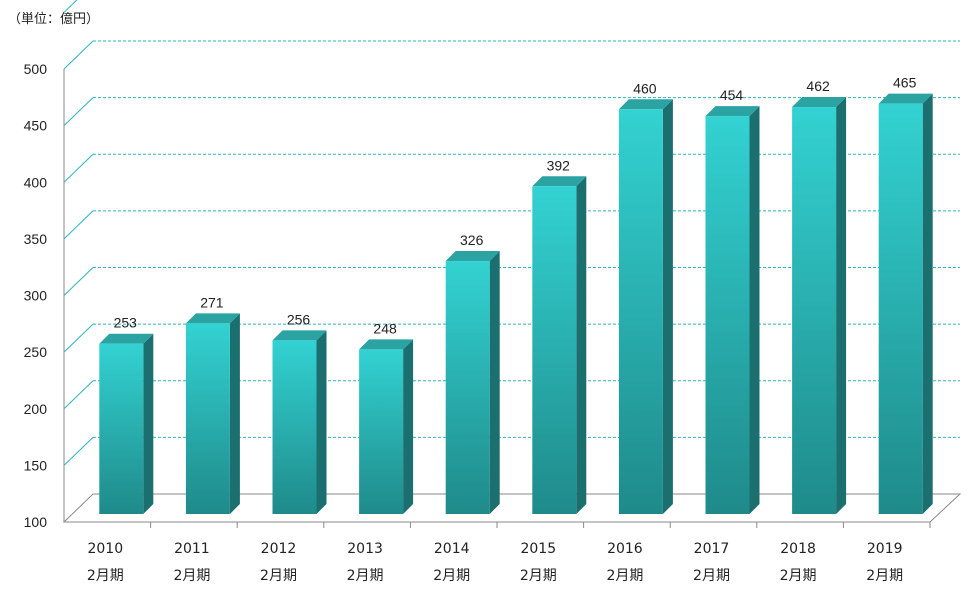  What do you see at coordinates (36, 126) in the screenshot?
I see `y-tick-label: 450` at bounding box center [36, 126].